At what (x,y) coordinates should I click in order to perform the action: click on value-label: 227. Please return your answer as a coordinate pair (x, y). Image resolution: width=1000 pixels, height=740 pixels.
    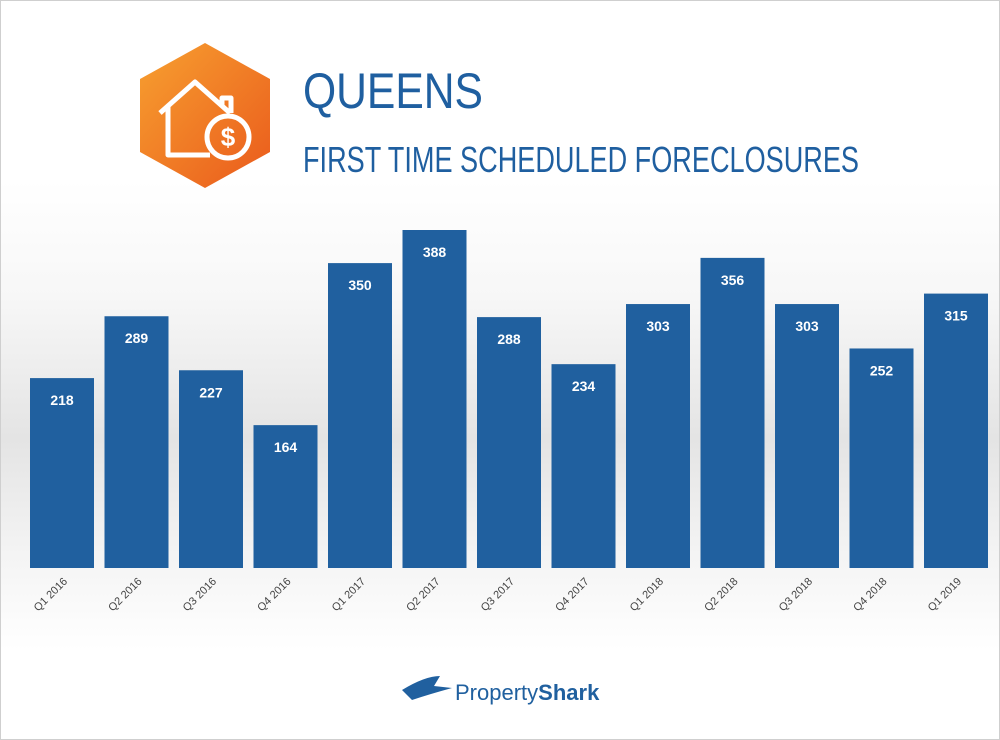
    Looking at the image, I should click on (211, 392).